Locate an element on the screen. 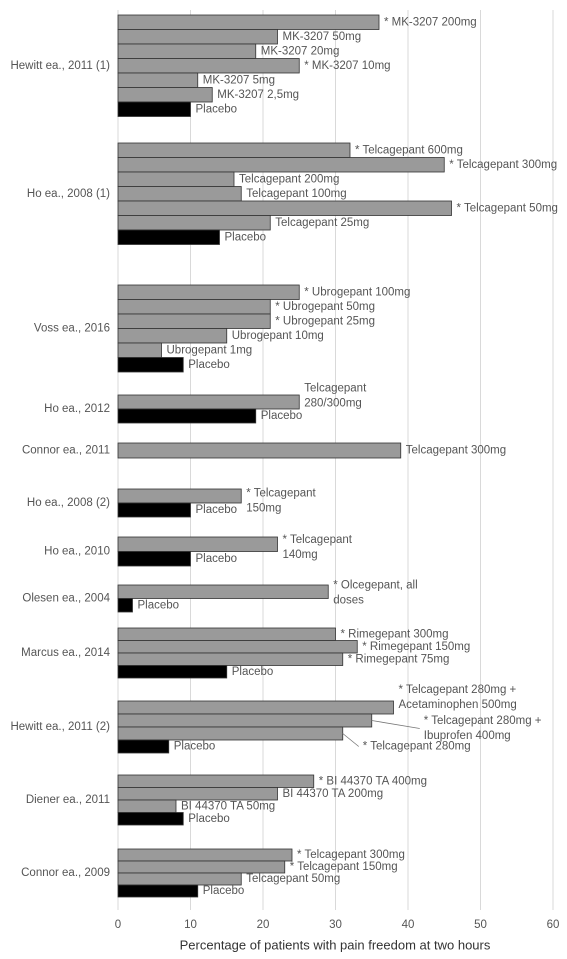  bar-label: MK-3207 5mg is located at coordinates (239, 80).